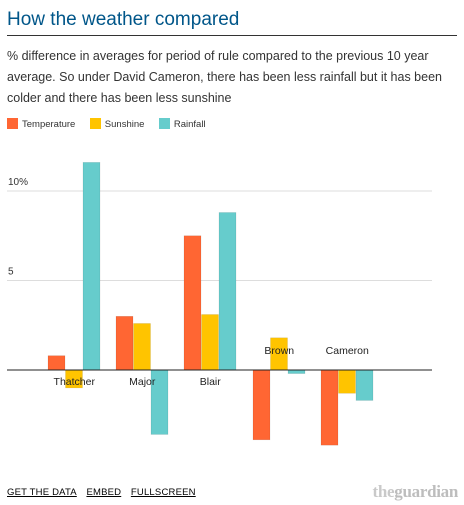  Describe the element at coordinates (364, 385) in the screenshot. I see `bar-cameron-rainfall` at that location.